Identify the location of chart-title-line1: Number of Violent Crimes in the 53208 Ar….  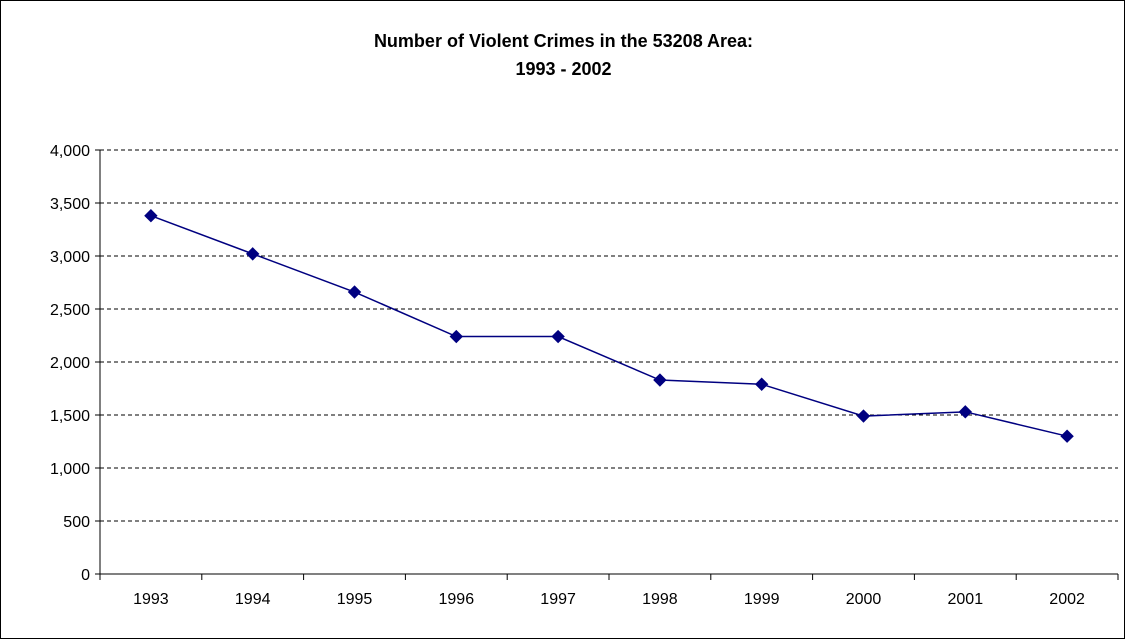
(563, 41).